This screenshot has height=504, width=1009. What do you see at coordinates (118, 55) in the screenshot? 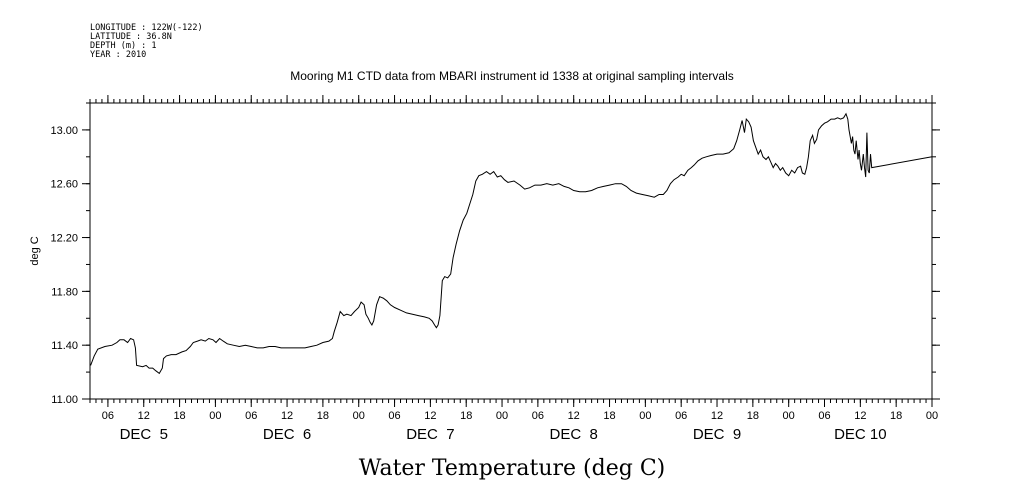
I see `meta-year: YEAR : 2010` at bounding box center [118, 55].